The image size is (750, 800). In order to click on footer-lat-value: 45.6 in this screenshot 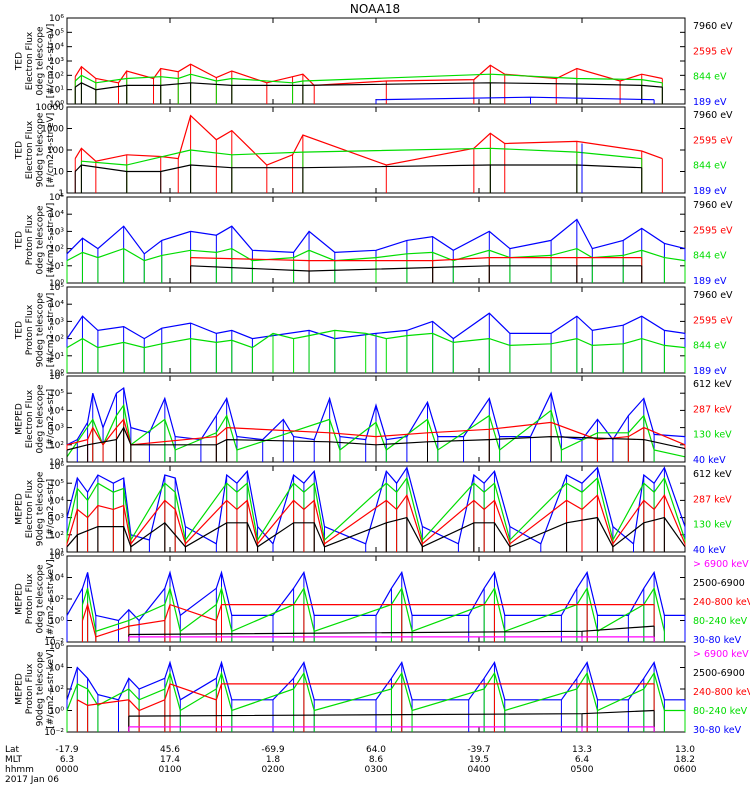, I will do `click(170, 750)`.